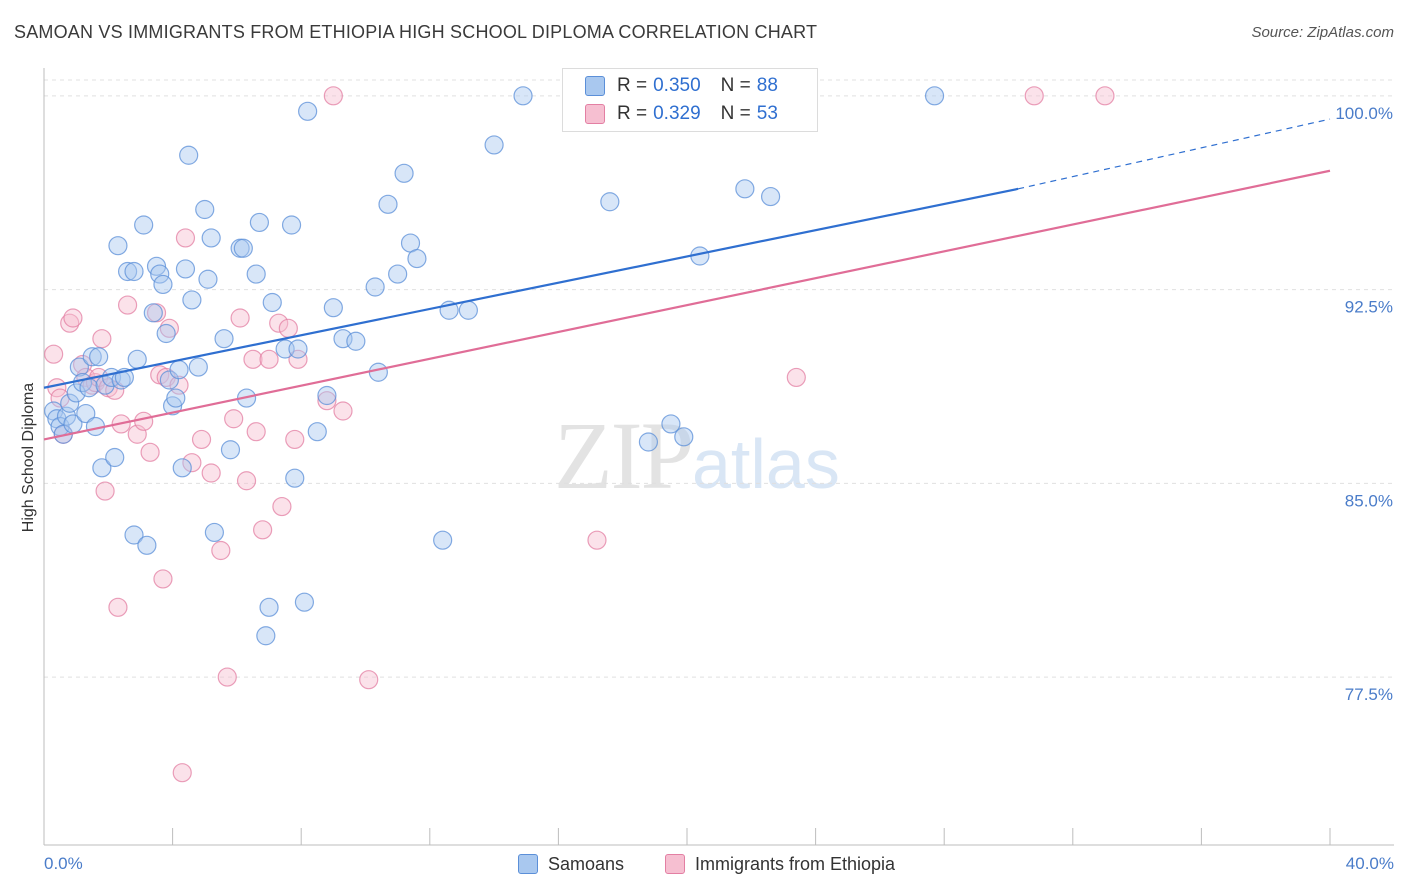  Describe the element at coordinates (767, 85) in the screenshot. I see `legend-n-value: 88` at that location.